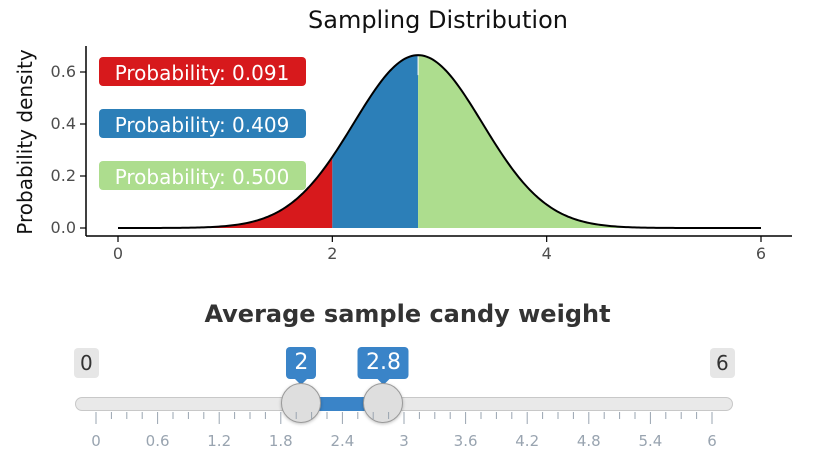  I want to click on probability-label-2: Probability: 0.409, so click(202, 125).